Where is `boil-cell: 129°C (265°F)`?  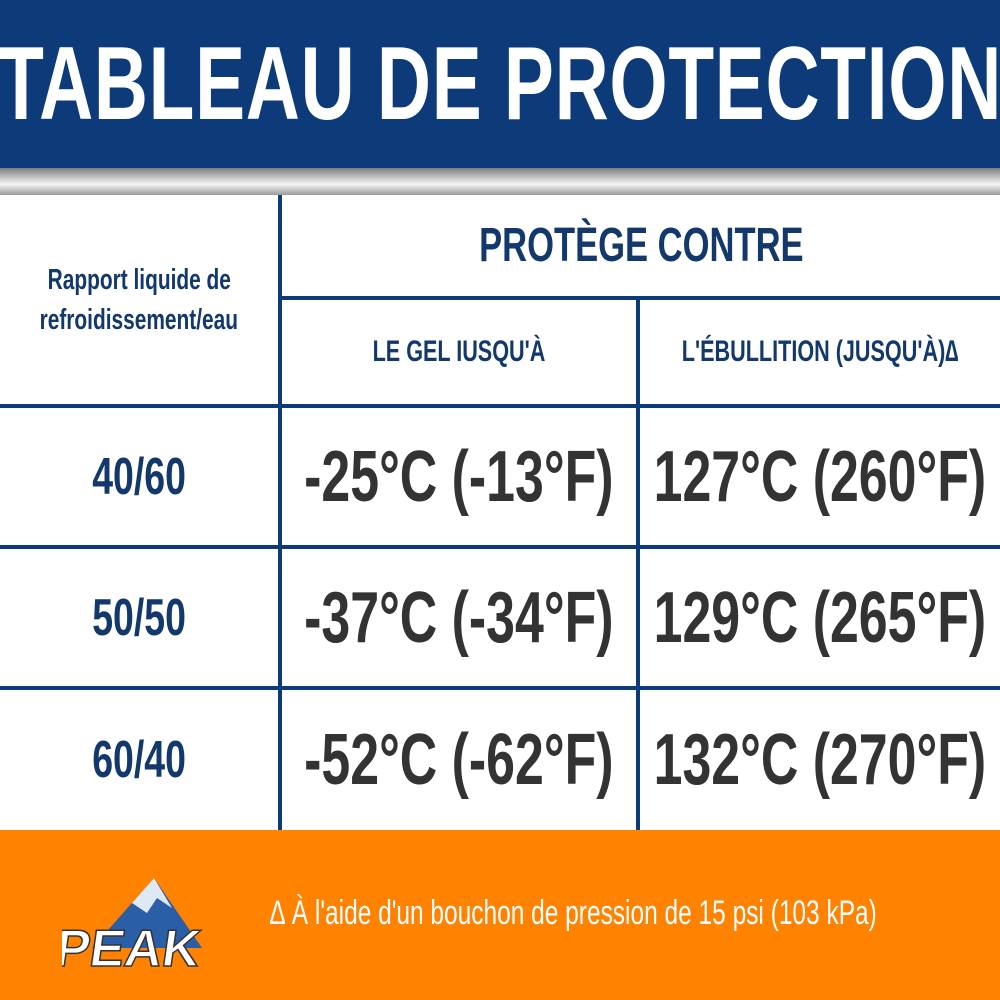 boil-cell: 129°C (265°F) is located at coordinates (820, 617).